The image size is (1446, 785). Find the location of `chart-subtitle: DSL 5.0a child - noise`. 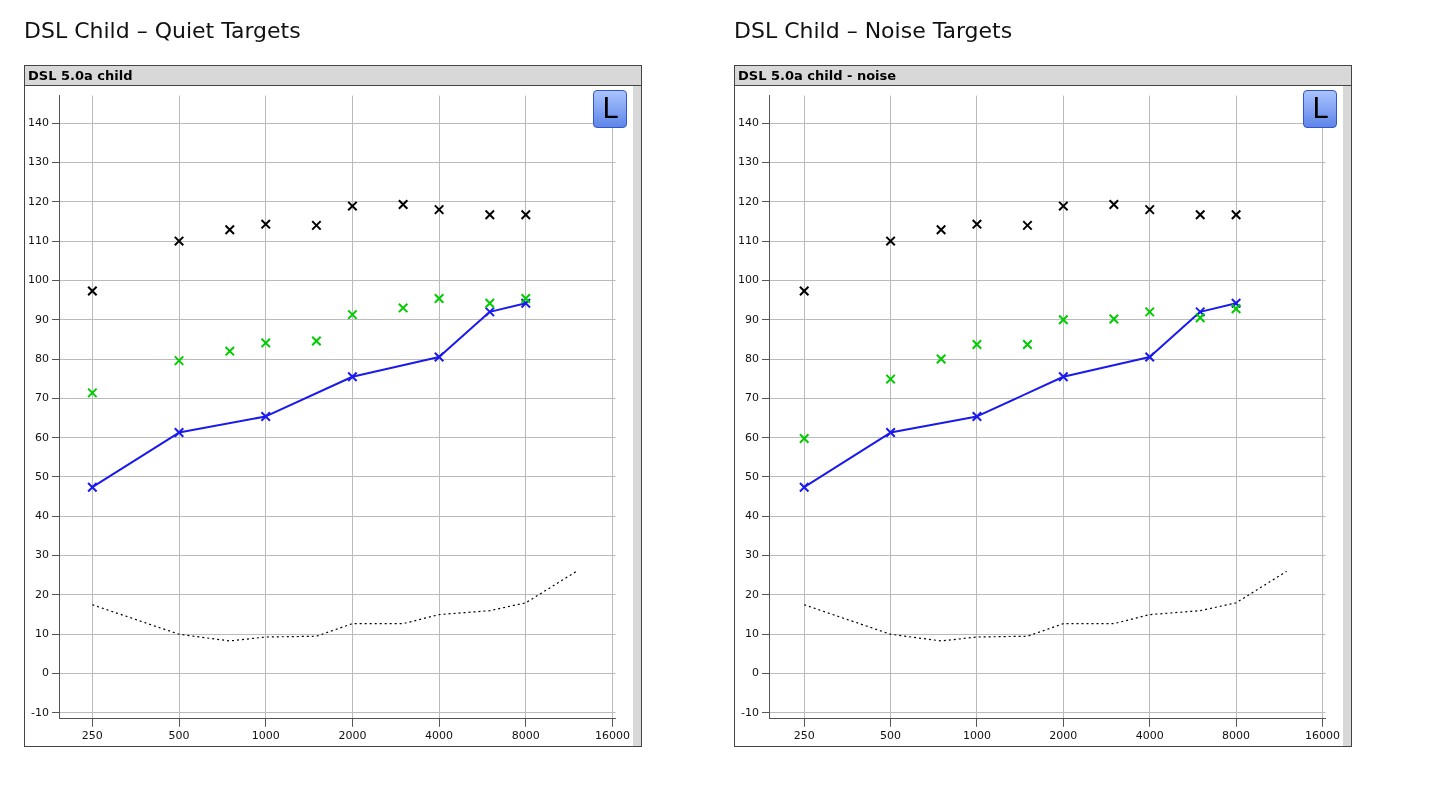

chart-subtitle: DSL 5.0a child - noise is located at coordinates (1043, 76).